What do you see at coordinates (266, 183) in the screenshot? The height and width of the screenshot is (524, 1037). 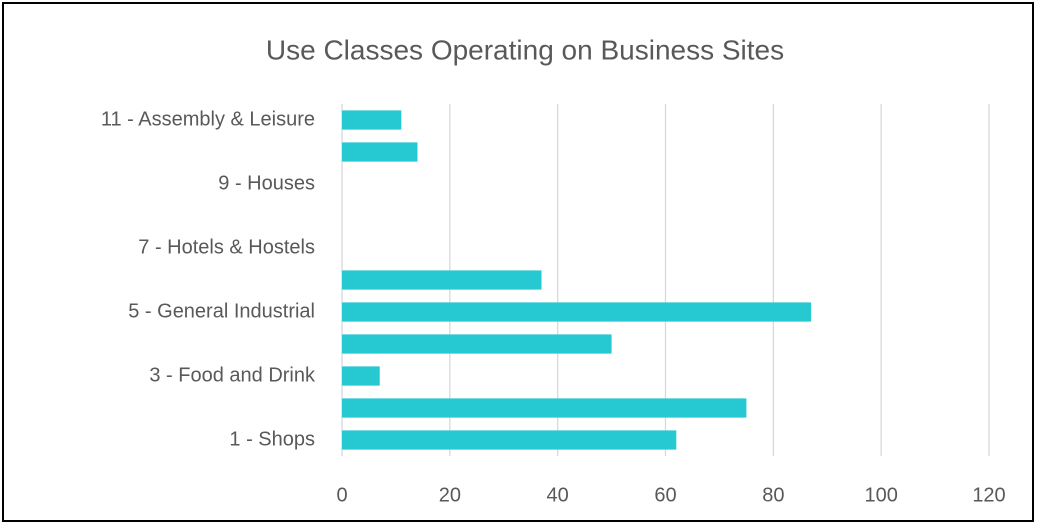 I see `y-tick-label: 9 - Houses` at bounding box center [266, 183].